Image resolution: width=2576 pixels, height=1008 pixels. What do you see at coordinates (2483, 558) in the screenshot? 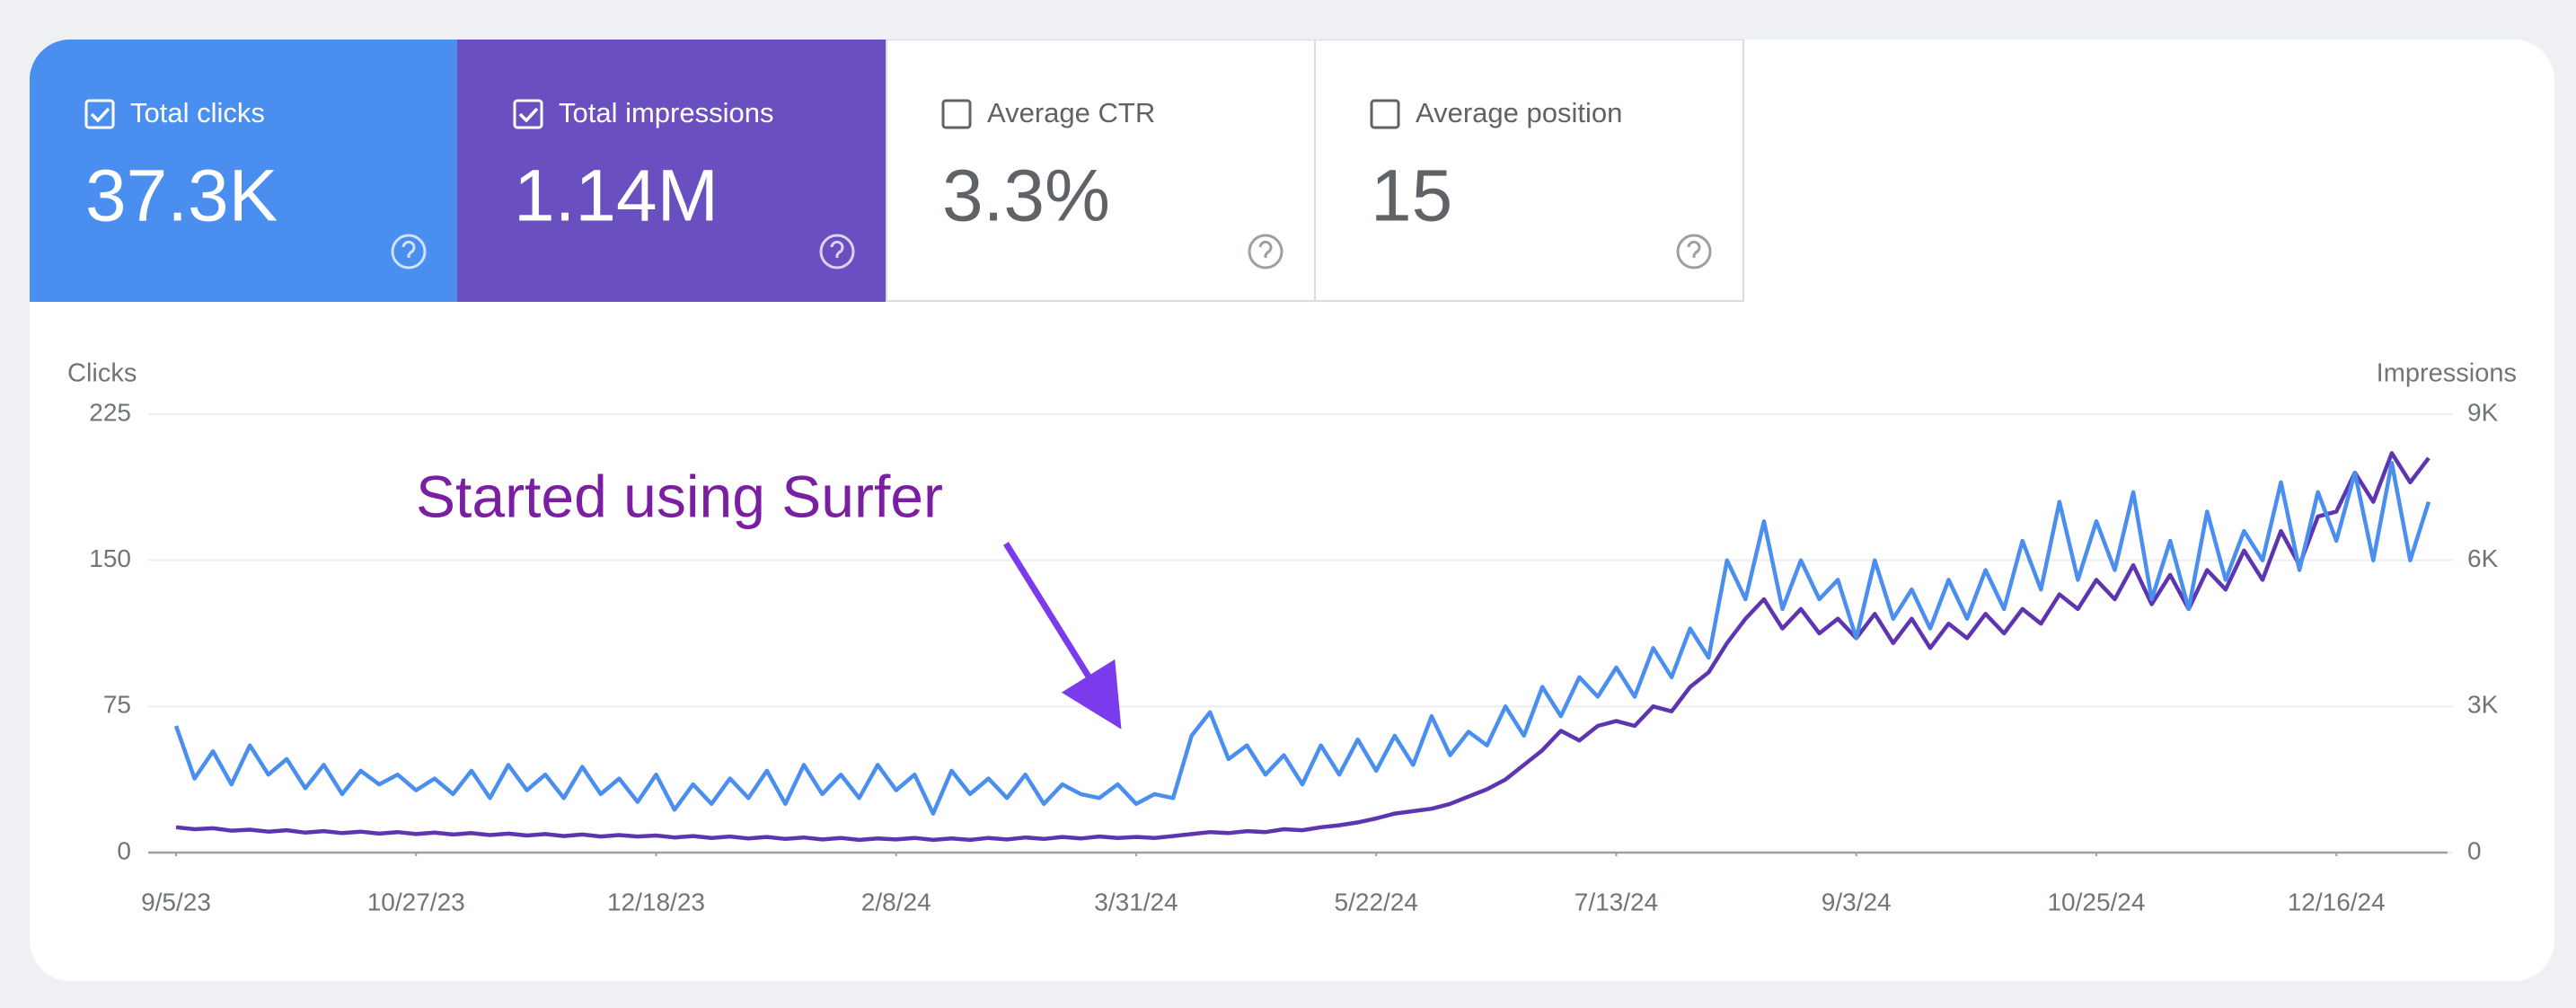
I see `y2-tick-label: 6K` at bounding box center [2483, 558].